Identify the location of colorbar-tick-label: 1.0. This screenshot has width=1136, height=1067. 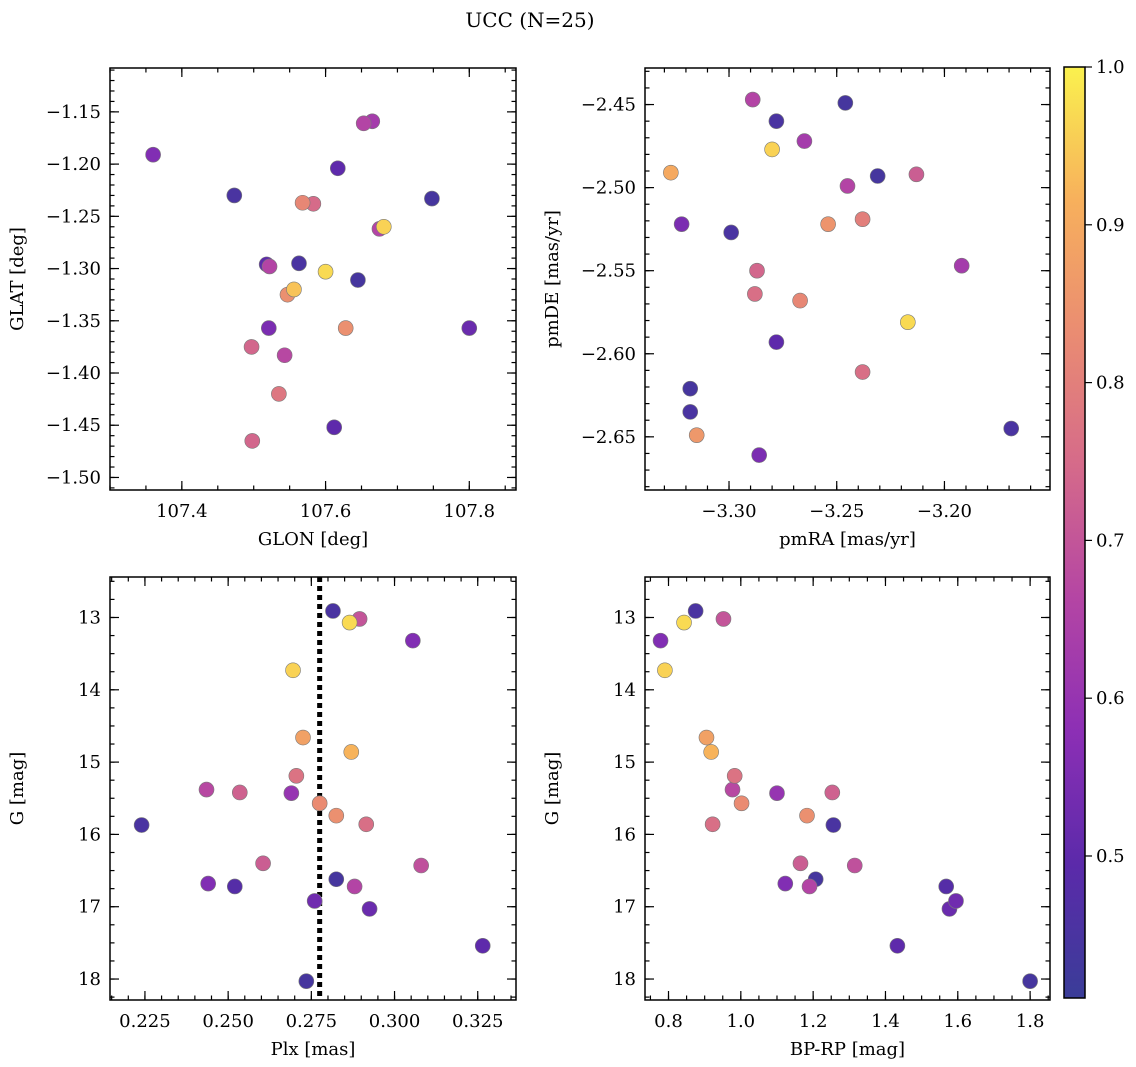
(1110, 67).